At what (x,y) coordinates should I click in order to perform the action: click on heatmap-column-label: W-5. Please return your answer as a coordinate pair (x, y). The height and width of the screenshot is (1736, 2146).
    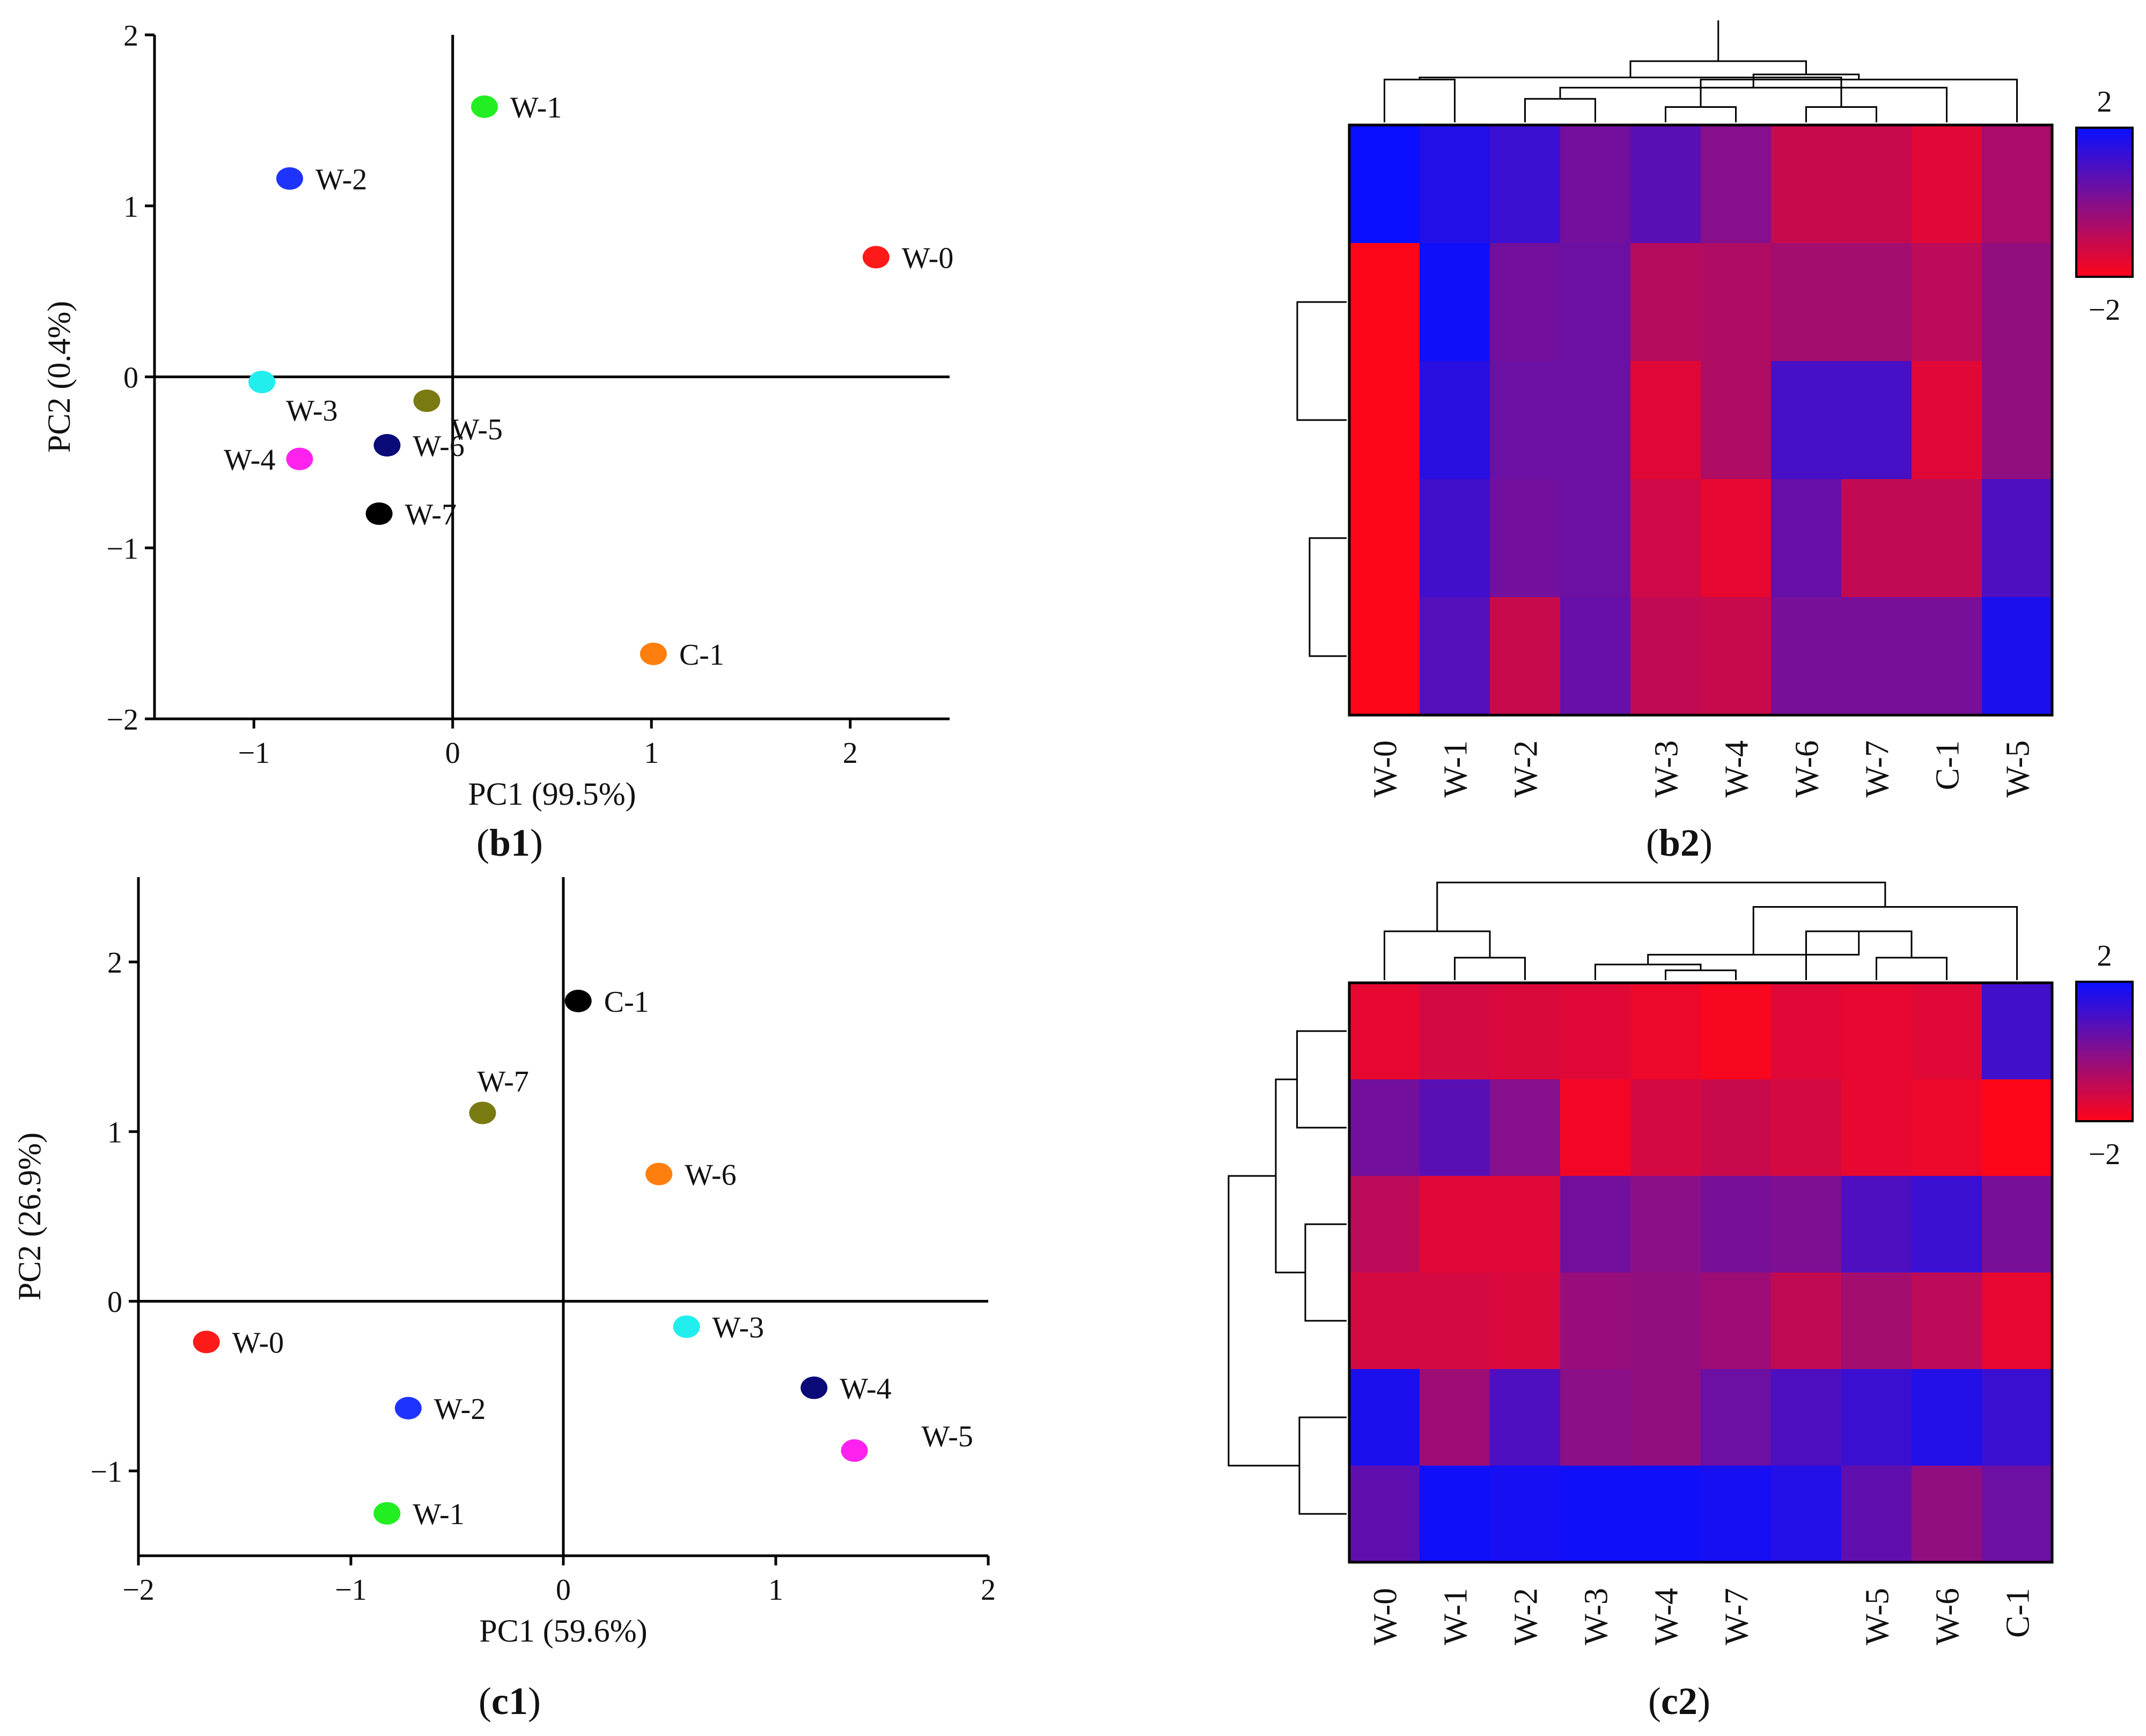
    Looking at the image, I should click on (2018, 769).